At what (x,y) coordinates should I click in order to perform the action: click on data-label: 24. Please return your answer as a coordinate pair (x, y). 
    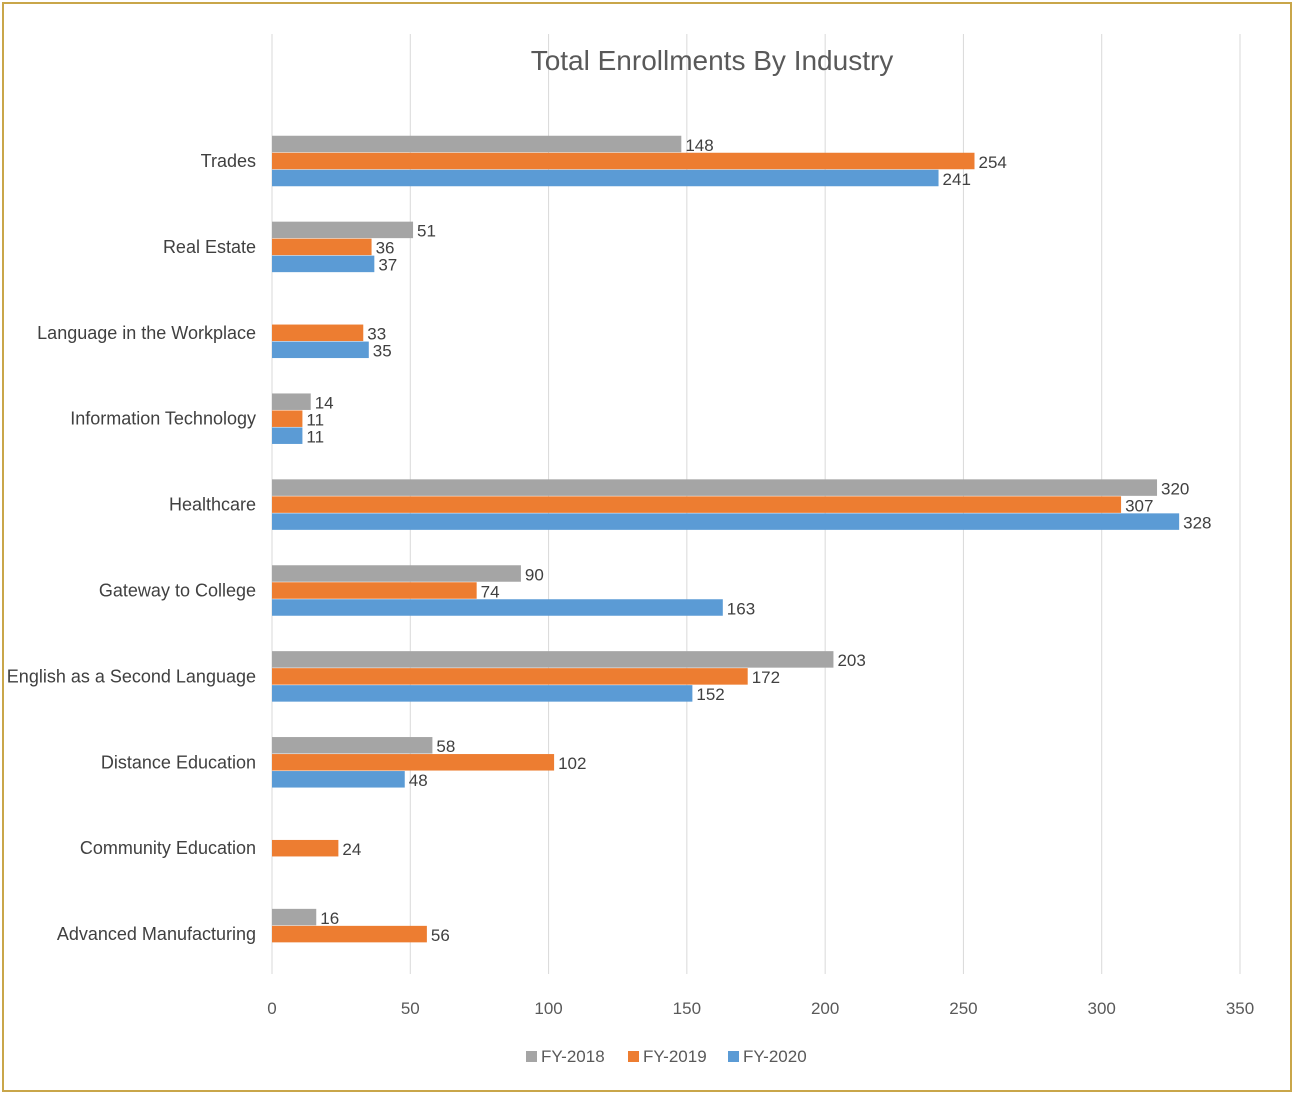
    Looking at the image, I should click on (351, 849).